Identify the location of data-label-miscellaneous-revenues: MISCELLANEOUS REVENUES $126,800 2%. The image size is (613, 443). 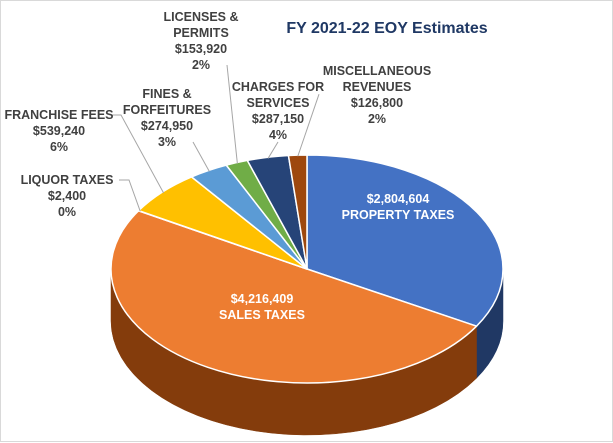
(377, 95).